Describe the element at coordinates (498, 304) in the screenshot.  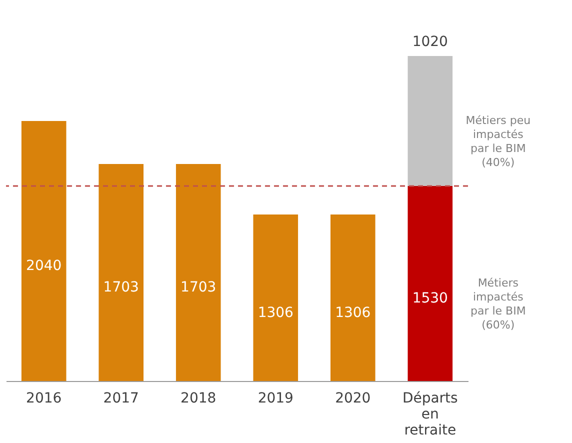
I see `text: Métiers impactés par le BIM (60%)` at that location.